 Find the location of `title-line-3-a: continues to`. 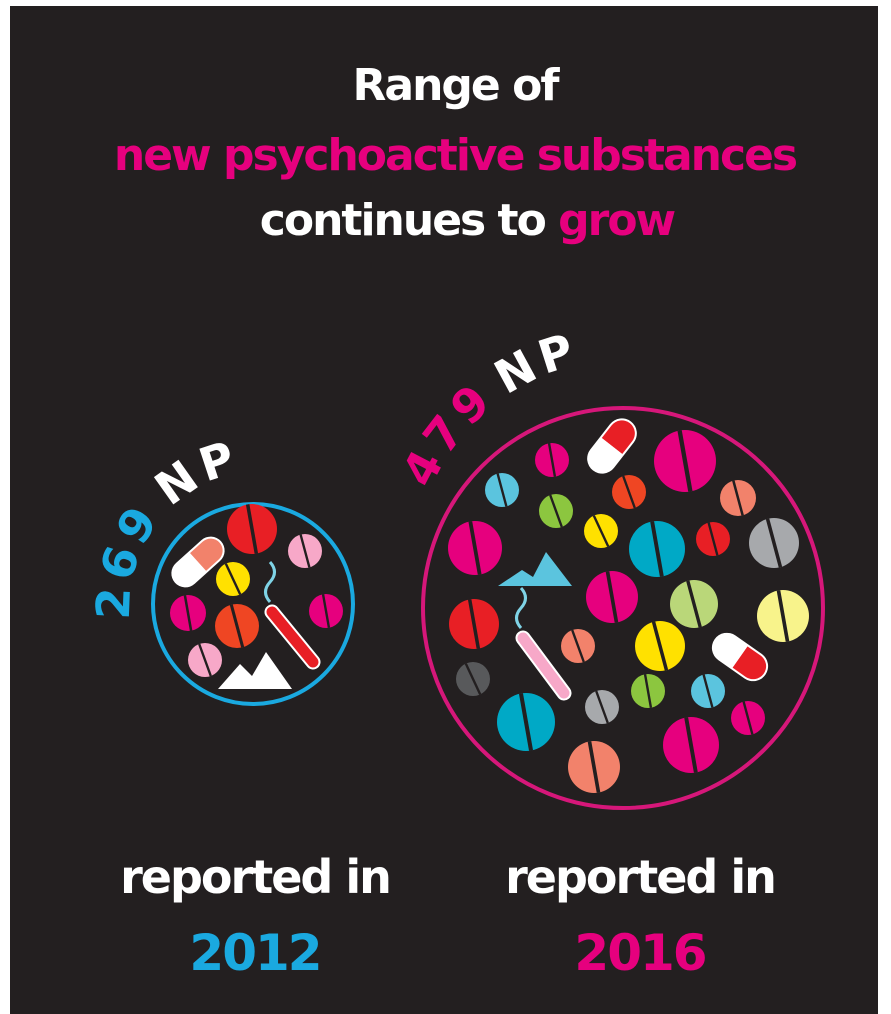

title-line-3-a: continues to is located at coordinates (409, 220).